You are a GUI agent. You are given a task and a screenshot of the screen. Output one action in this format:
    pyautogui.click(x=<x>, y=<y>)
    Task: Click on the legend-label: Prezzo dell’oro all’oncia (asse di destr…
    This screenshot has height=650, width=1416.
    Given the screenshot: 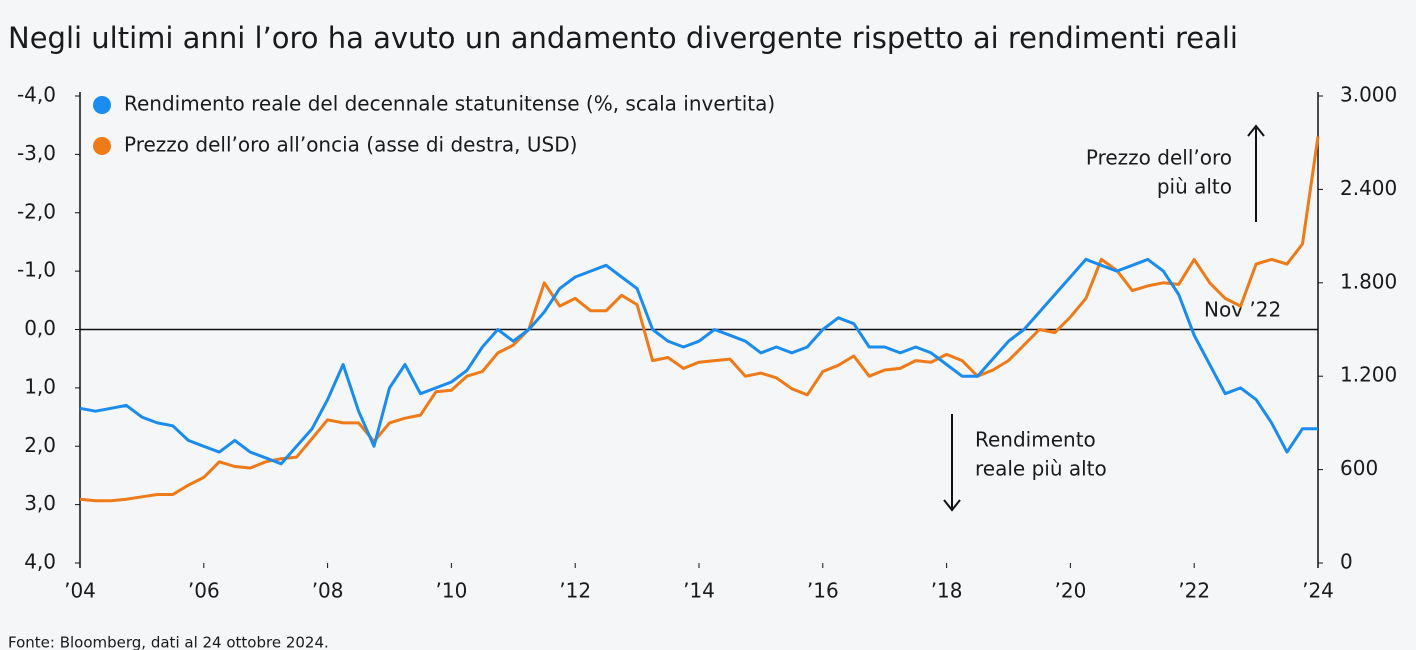 What is the action you would take?
    pyautogui.click(x=350, y=145)
    